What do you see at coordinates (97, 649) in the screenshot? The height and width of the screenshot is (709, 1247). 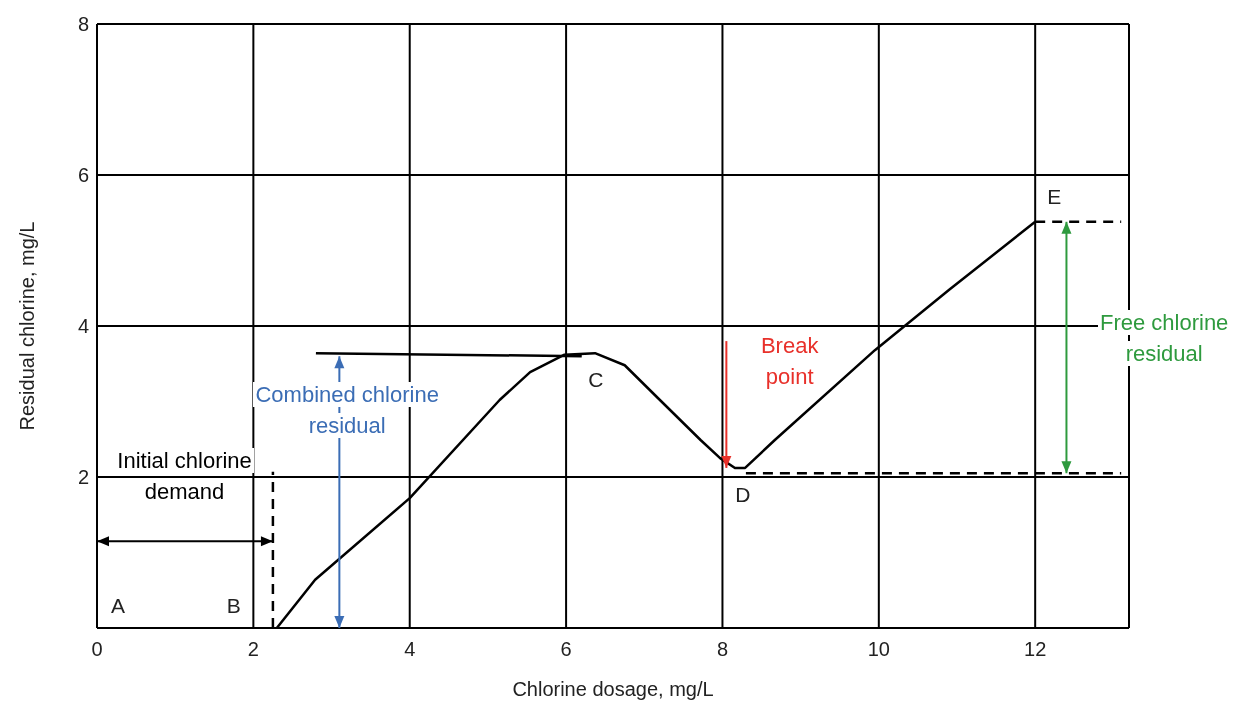 I see `x-tick-label: 0` at bounding box center [97, 649].